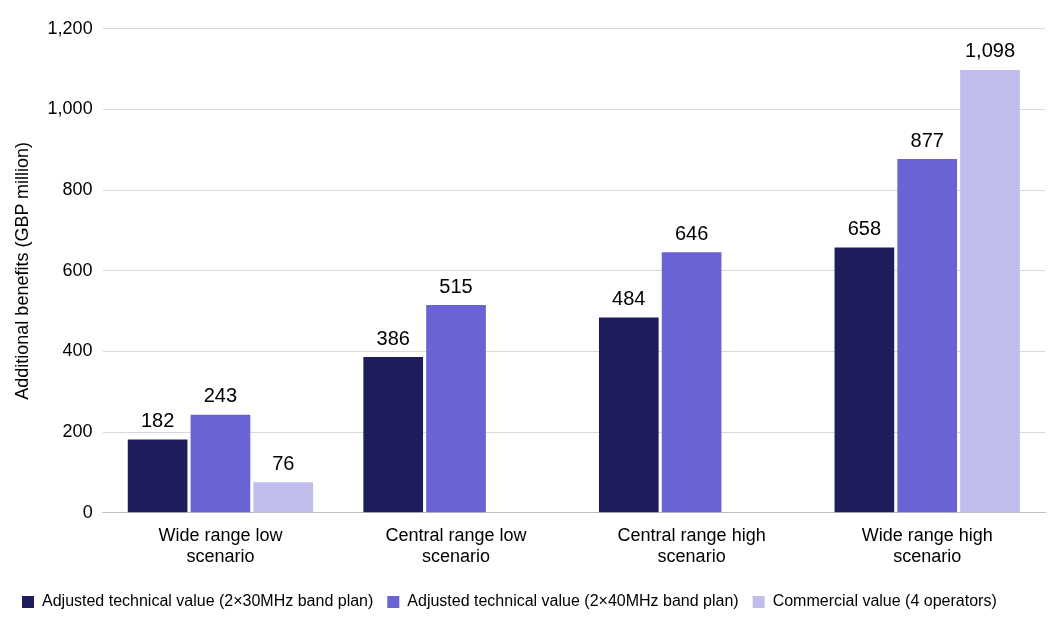  I want to click on y-axis-title: Additional benefits (GBP million), so click(21, 270).